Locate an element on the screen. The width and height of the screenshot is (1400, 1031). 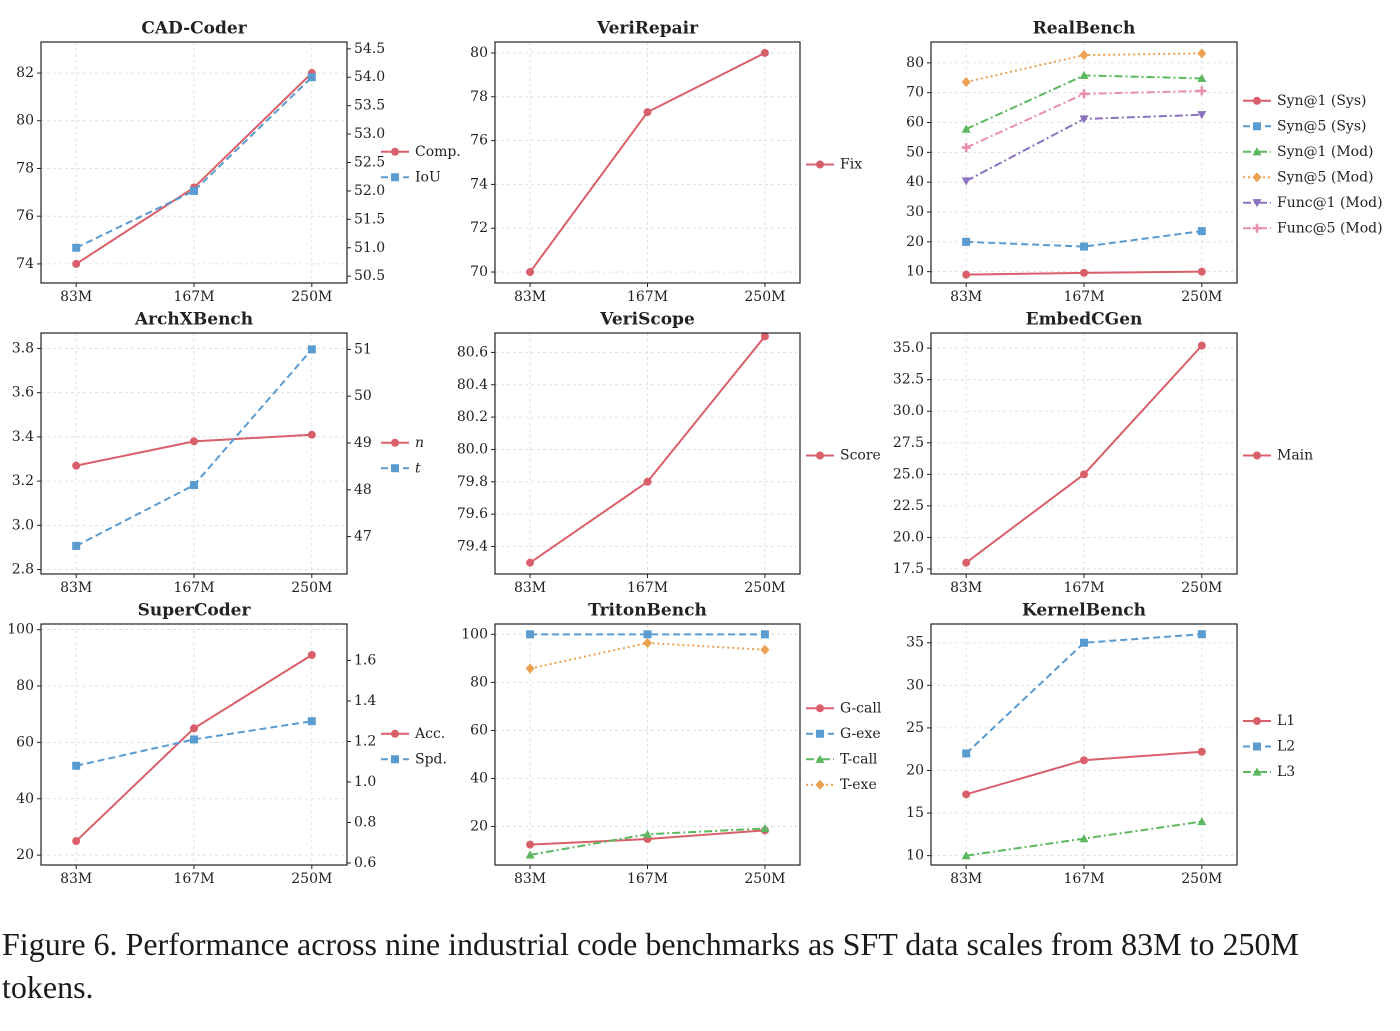
y-tick-label: 78 is located at coordinates (25, 168).